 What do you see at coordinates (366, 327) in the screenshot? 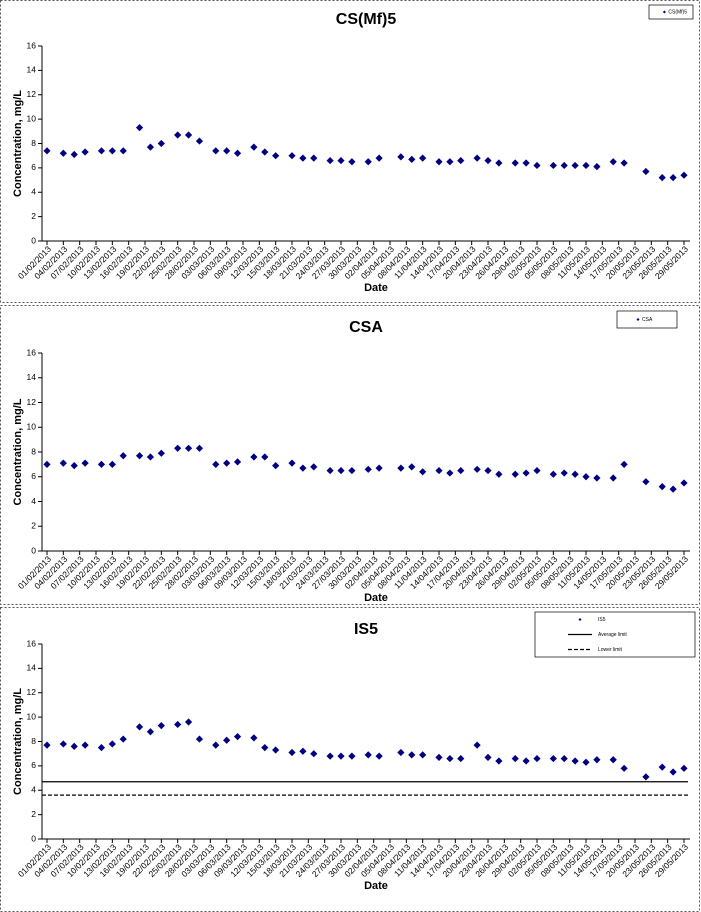
I see `chart-title: CSA` at bounding box center [366, 327].